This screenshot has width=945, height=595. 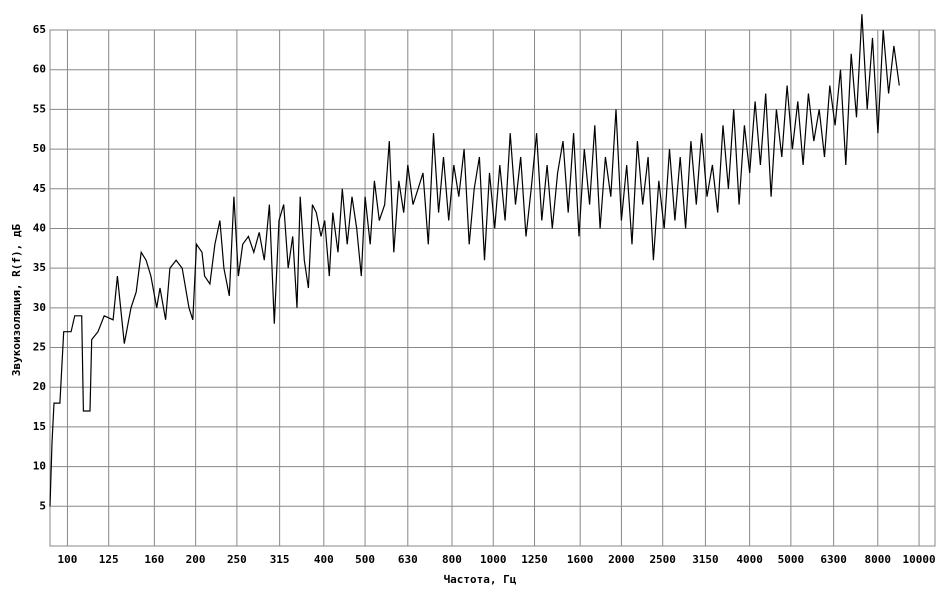 What do you see at coordinates (196, 559) in the screenshot?
I see `x-tick-label: 200` at bounding box center [196, 559].